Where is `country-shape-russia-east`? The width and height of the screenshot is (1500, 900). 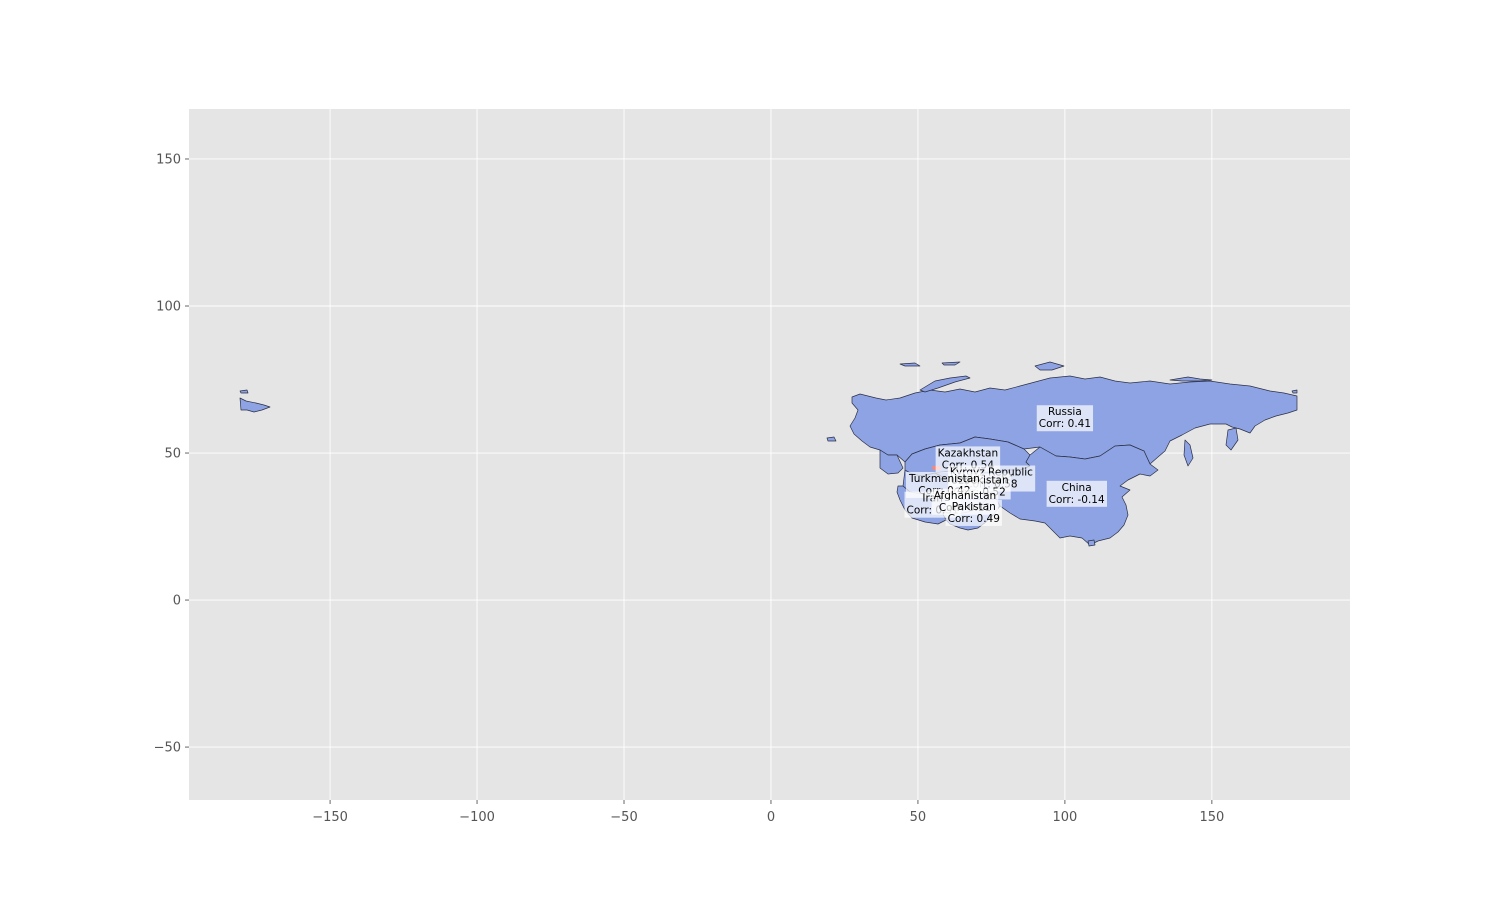
country-shape-russia-east is located at coordinates (255, 405).